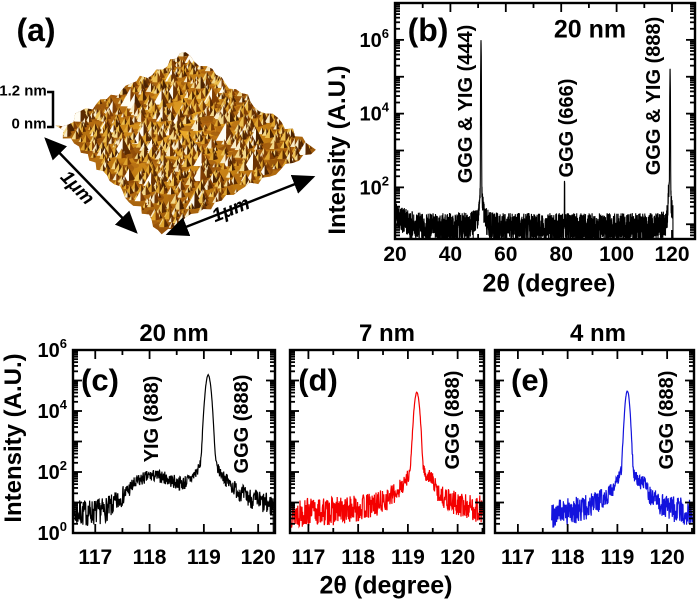  Describe the element at coordinates (450, 254) in the screenshot. I see `x-tick-label: 40` at that location.